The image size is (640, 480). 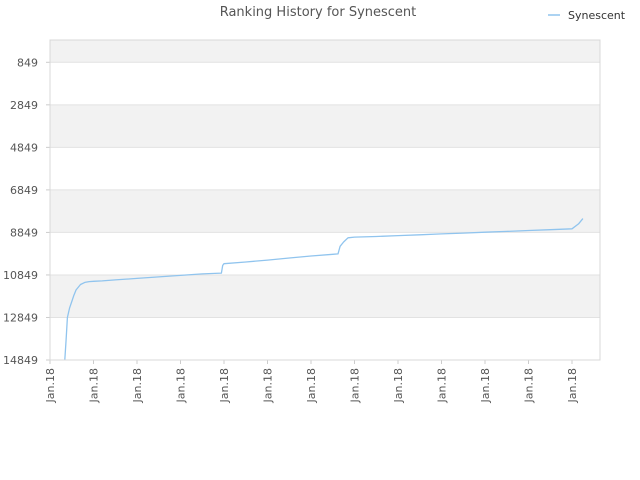 I want to click on chart-title: Ranking History for Synescent, so click(x=318, y=12).